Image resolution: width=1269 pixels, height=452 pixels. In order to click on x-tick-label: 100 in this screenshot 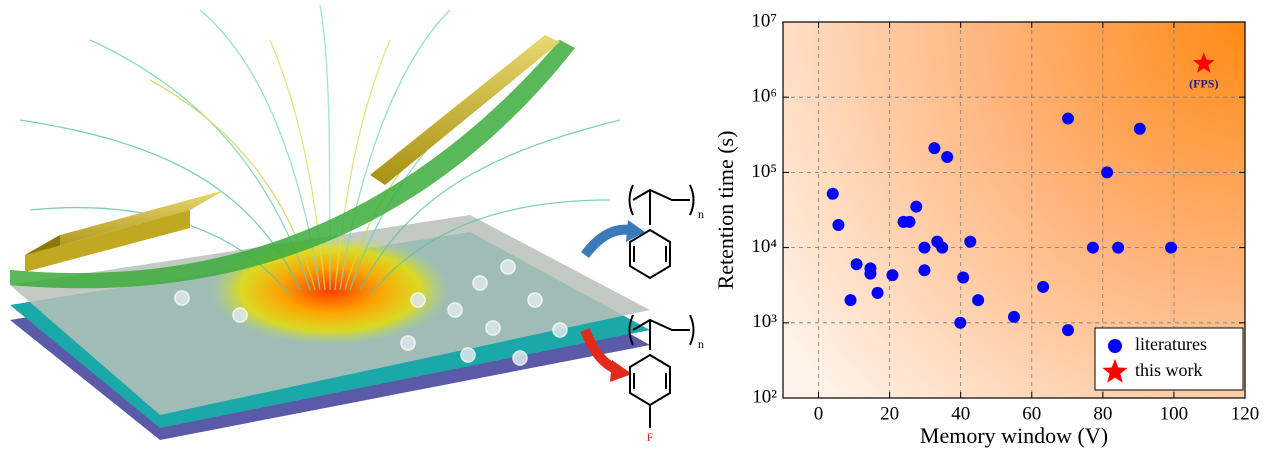, I will do `click(1174, 413)`.